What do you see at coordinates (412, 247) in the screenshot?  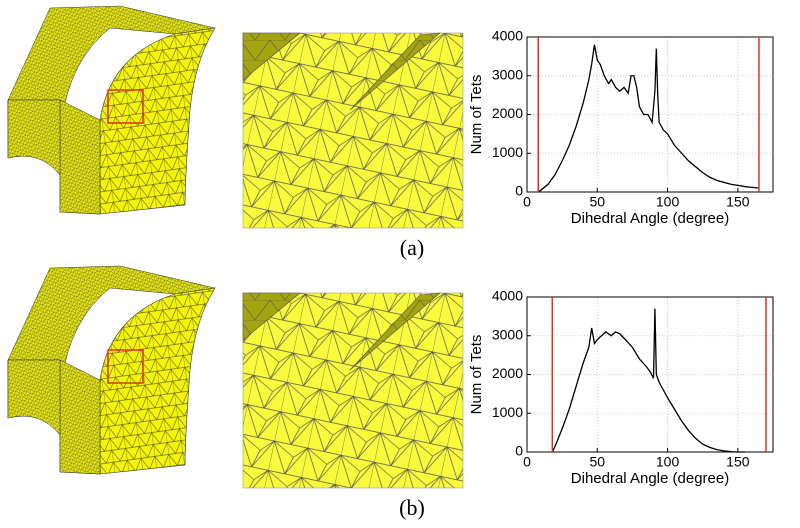 I see `caption: (a)` at bounding box center [412, 247].